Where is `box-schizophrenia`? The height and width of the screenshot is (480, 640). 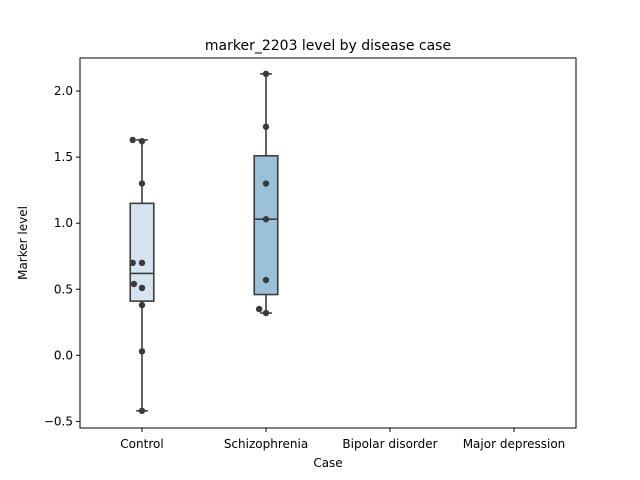 box-schizophrenia is located at coordinates (266, 193).